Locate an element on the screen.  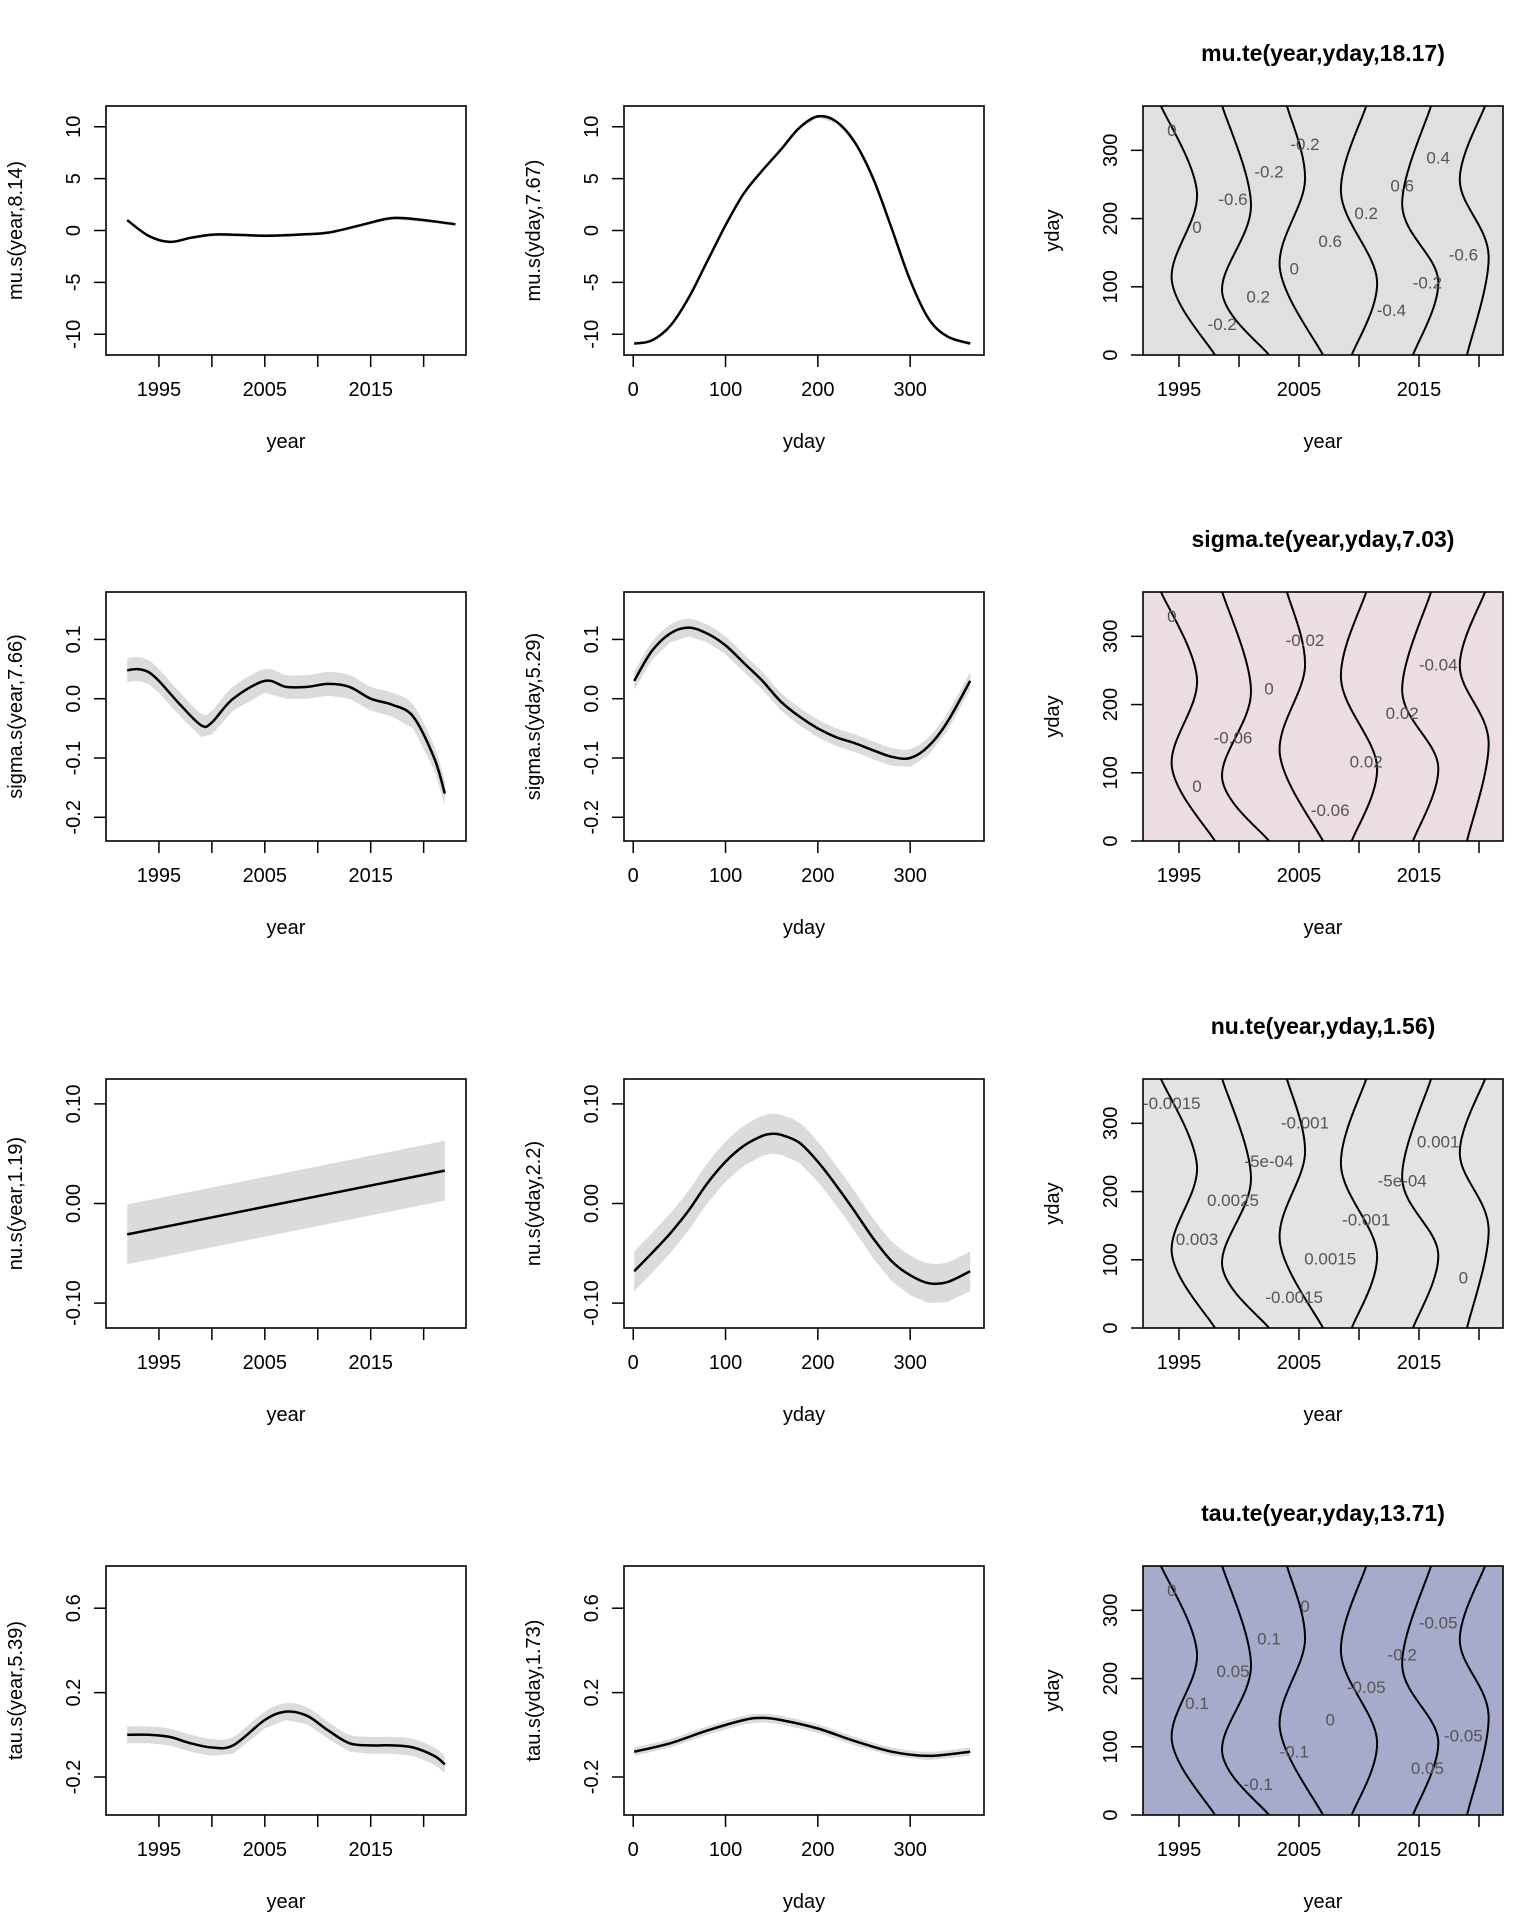
y-axis-label: sigma.s(yday,5.29) is located at coordinates (534, 716).